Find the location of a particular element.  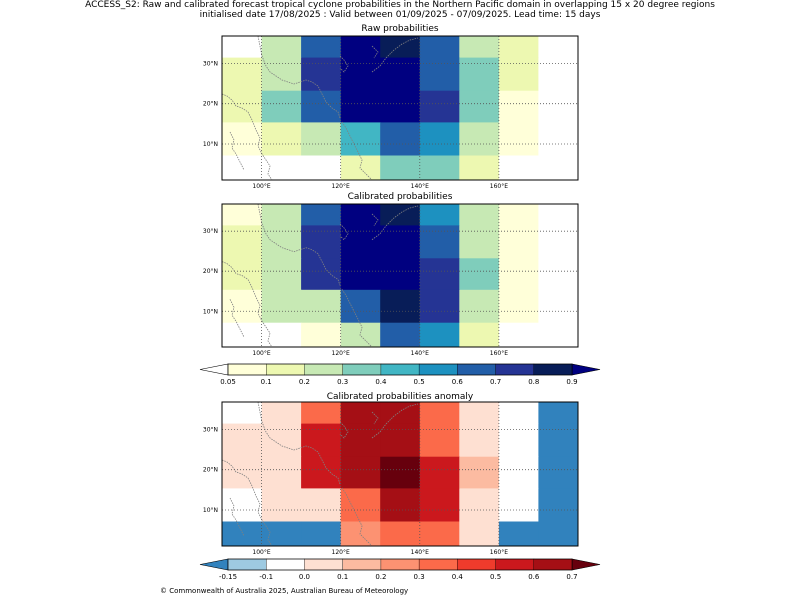

colorbar-tick-label: 0.1 is located at coordinates (342, 577).